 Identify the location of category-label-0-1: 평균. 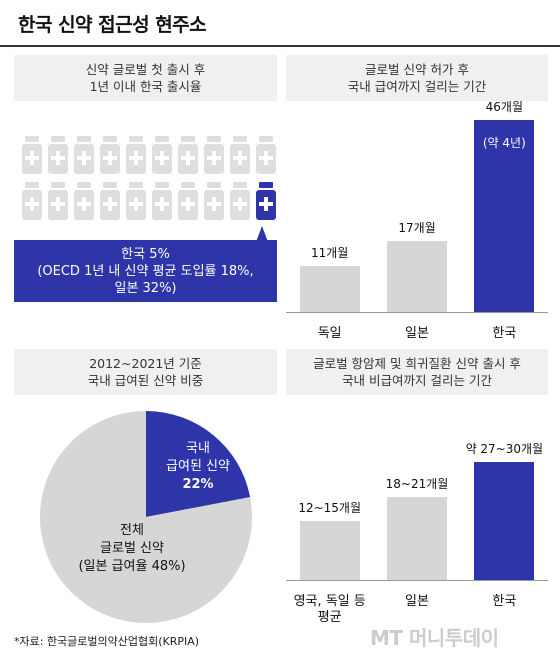
(329, 617).